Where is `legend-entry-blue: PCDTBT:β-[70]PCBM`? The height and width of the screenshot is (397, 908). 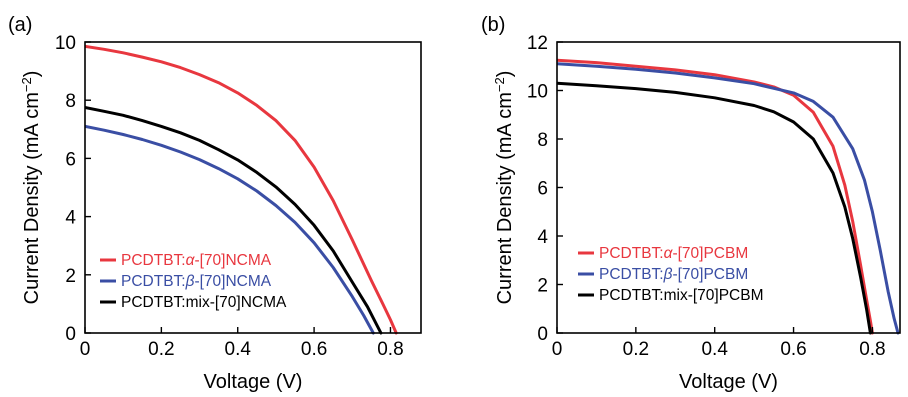 legend-entry-blue: PCDTBT:β-[70]PCBM is located at coordinates (673, 274).